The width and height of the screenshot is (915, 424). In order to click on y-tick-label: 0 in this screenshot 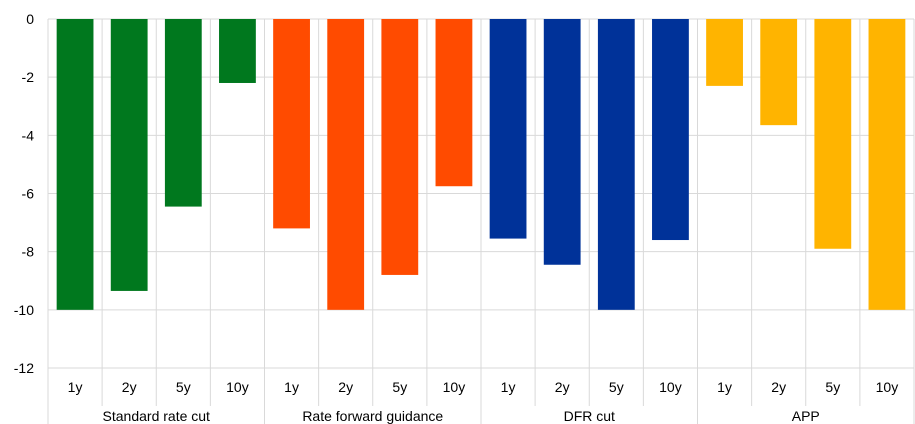, I will do `click(30, 19)`.